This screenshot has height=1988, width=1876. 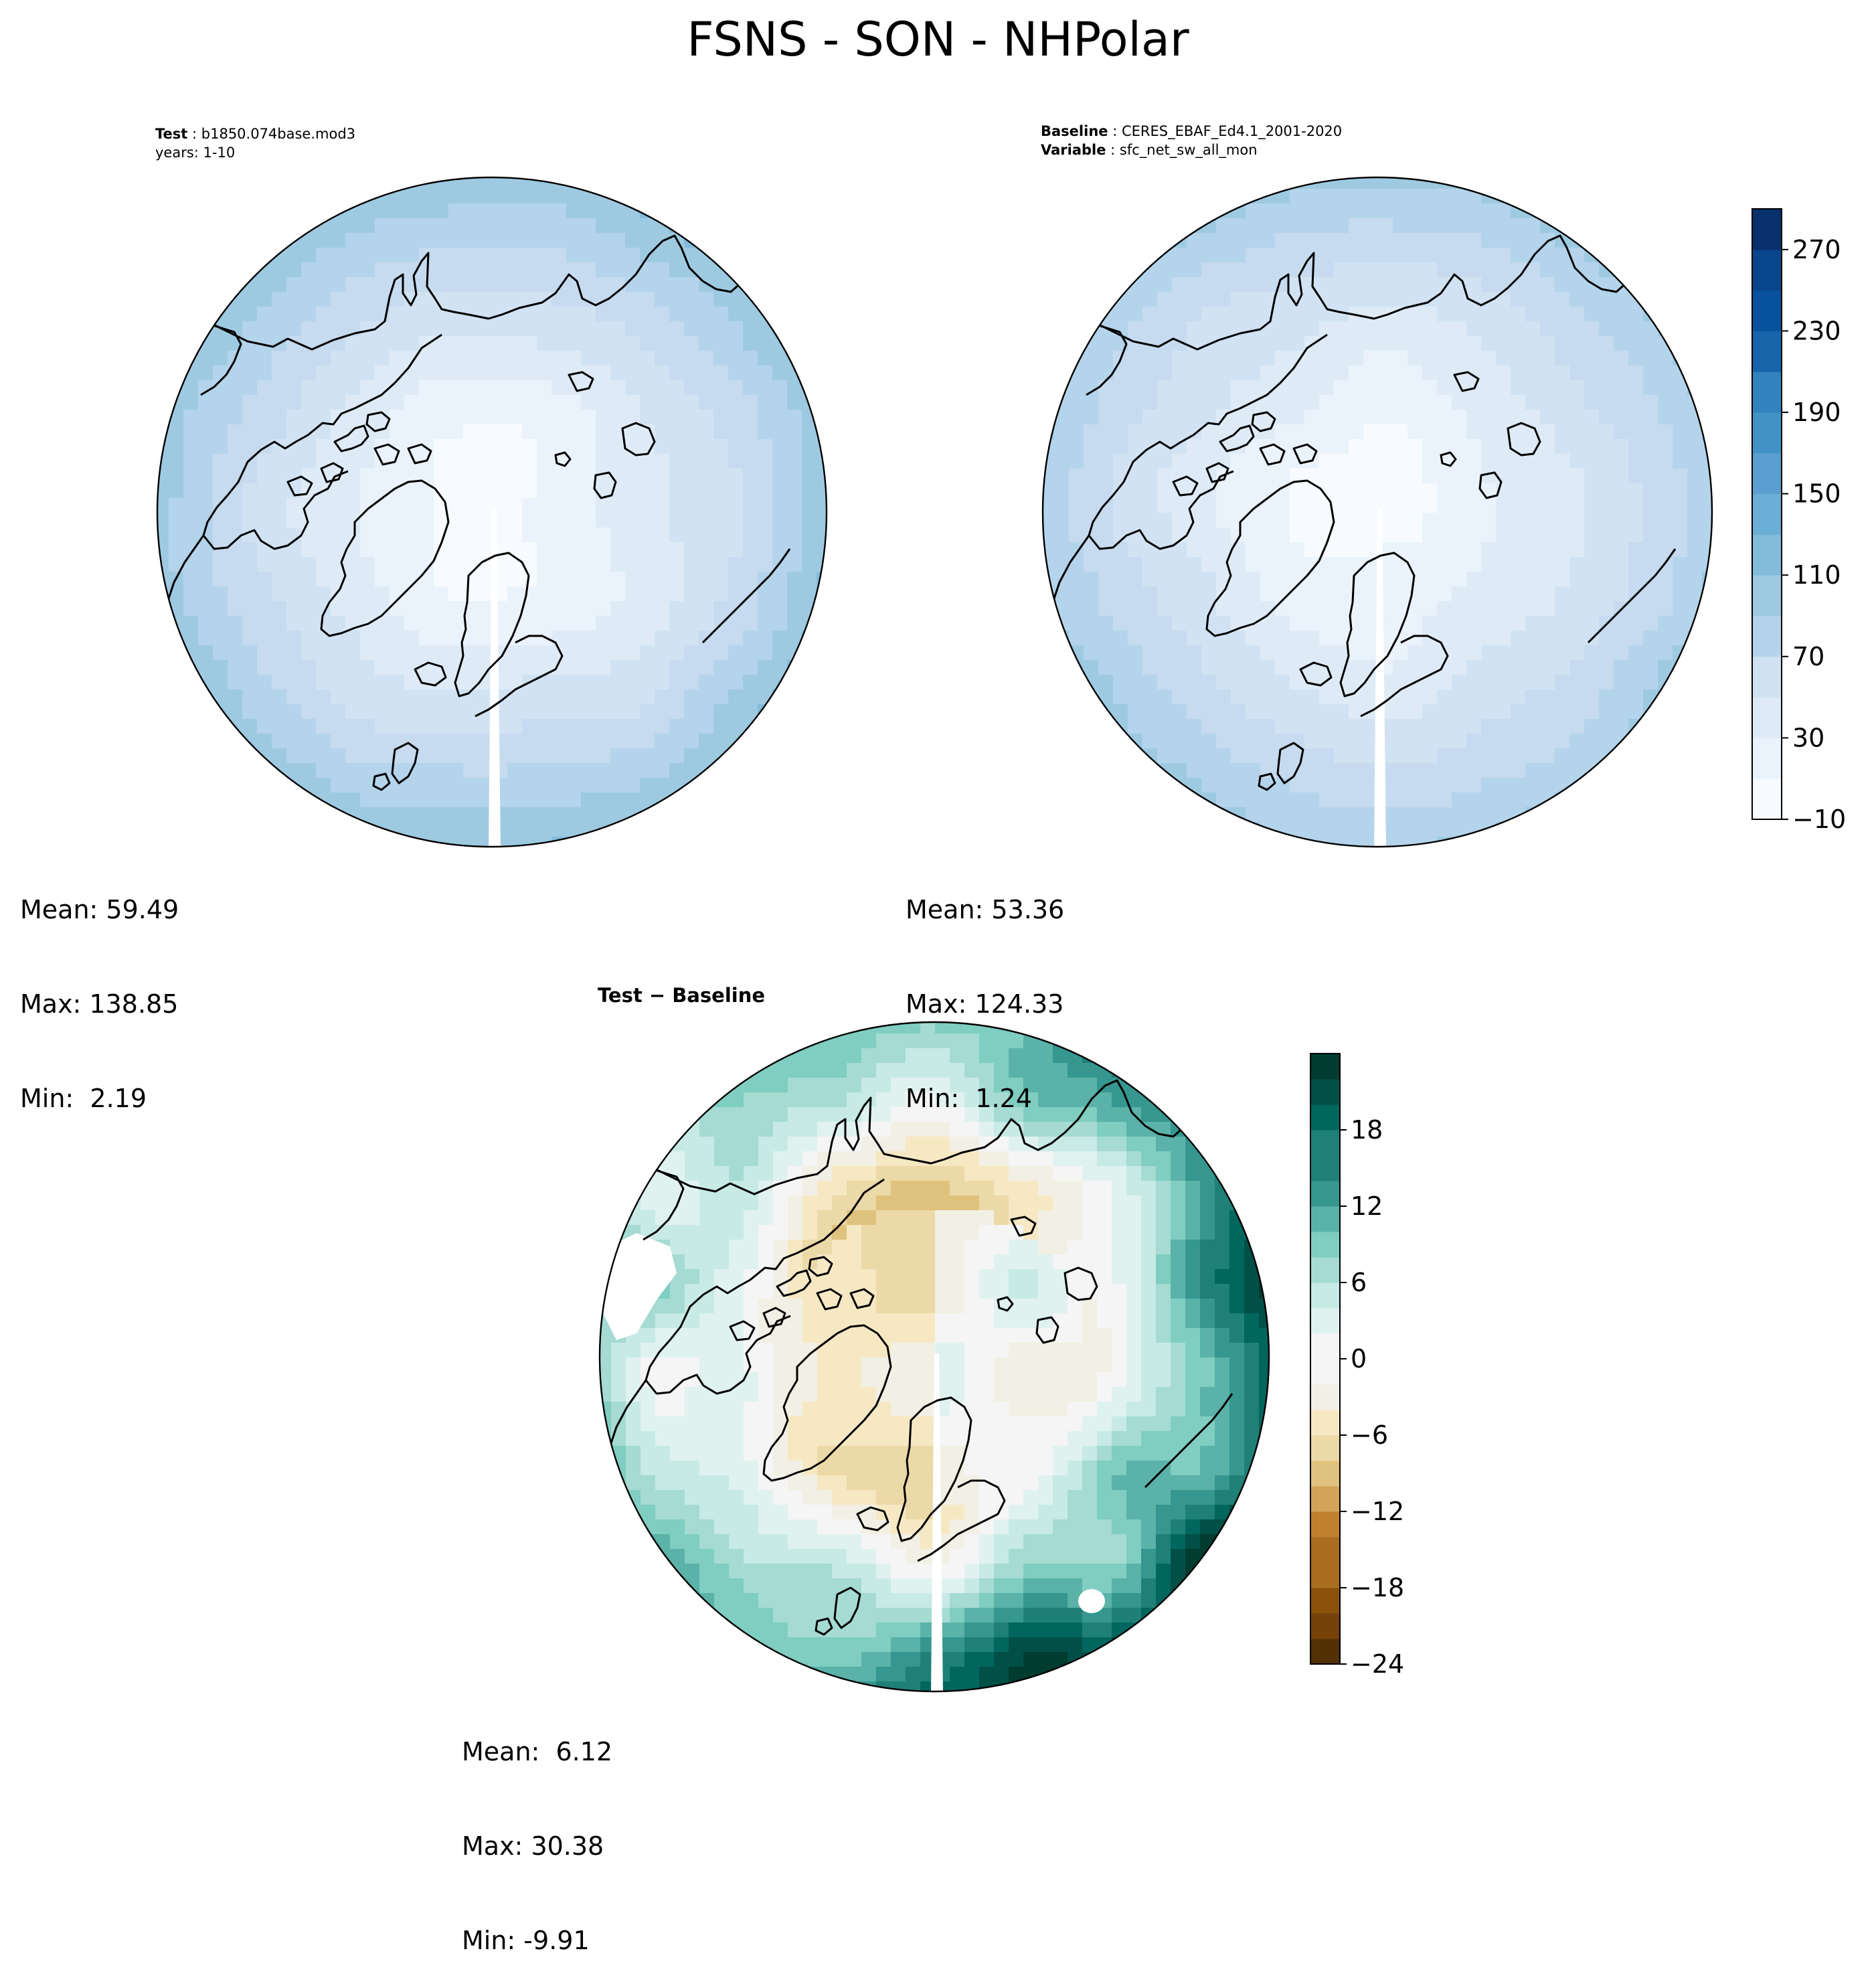 I want to click on colorbar-tick-label: 18, so click(x=1367, y=1130).